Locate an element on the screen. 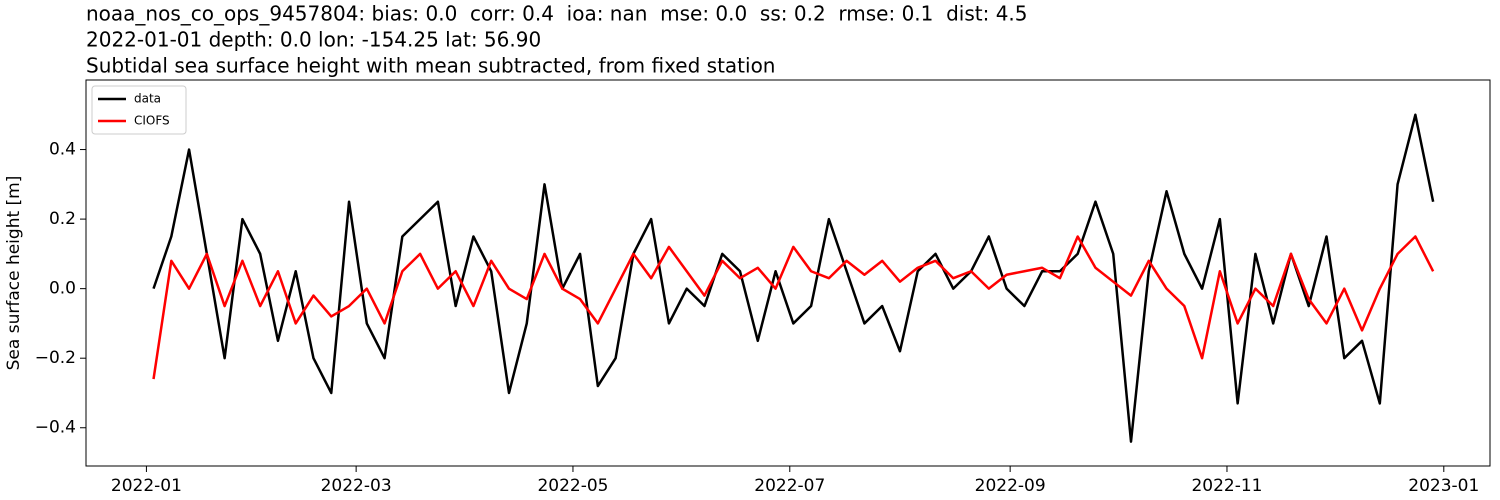 The height and width of the screenshot is (500, 1500). y-axis-label: Sea surface height [m] is located at coordinates (14, 273).